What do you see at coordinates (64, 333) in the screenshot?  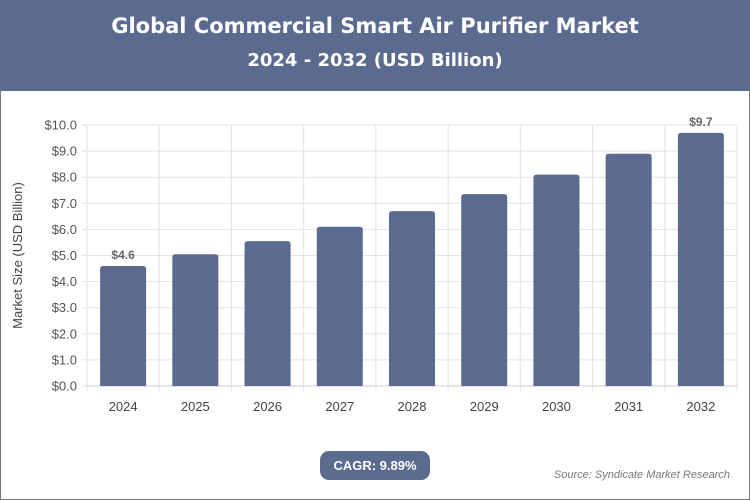 I see `y-tick-label: $2.0` at bounding box center [64, 333].